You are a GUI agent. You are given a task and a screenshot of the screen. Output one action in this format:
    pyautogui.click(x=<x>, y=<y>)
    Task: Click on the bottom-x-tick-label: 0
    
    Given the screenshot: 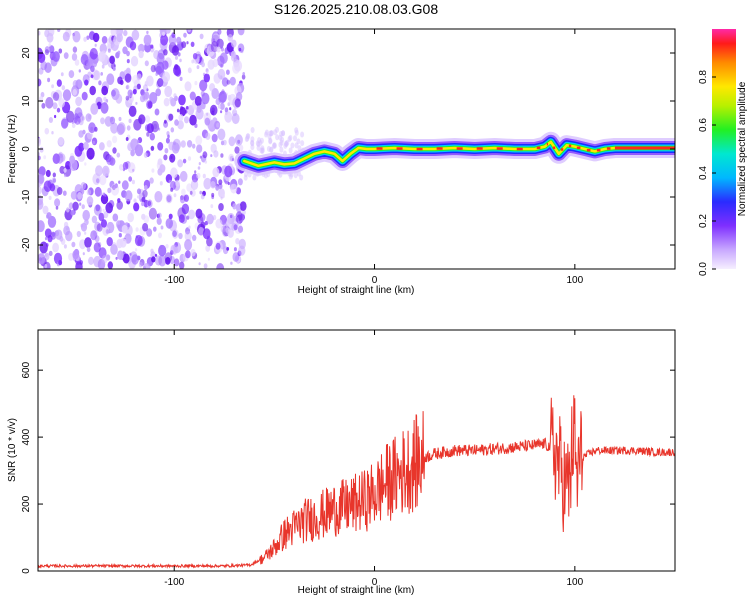 What is the action you would take?
    pyautogui.click(x=375, y=582)
    